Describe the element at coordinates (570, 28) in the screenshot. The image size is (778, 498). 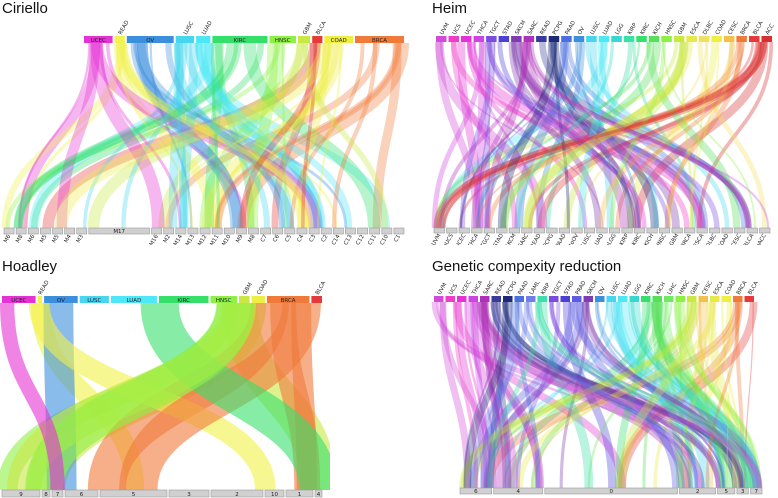
I see `source-node-label: PAAD` at that location.